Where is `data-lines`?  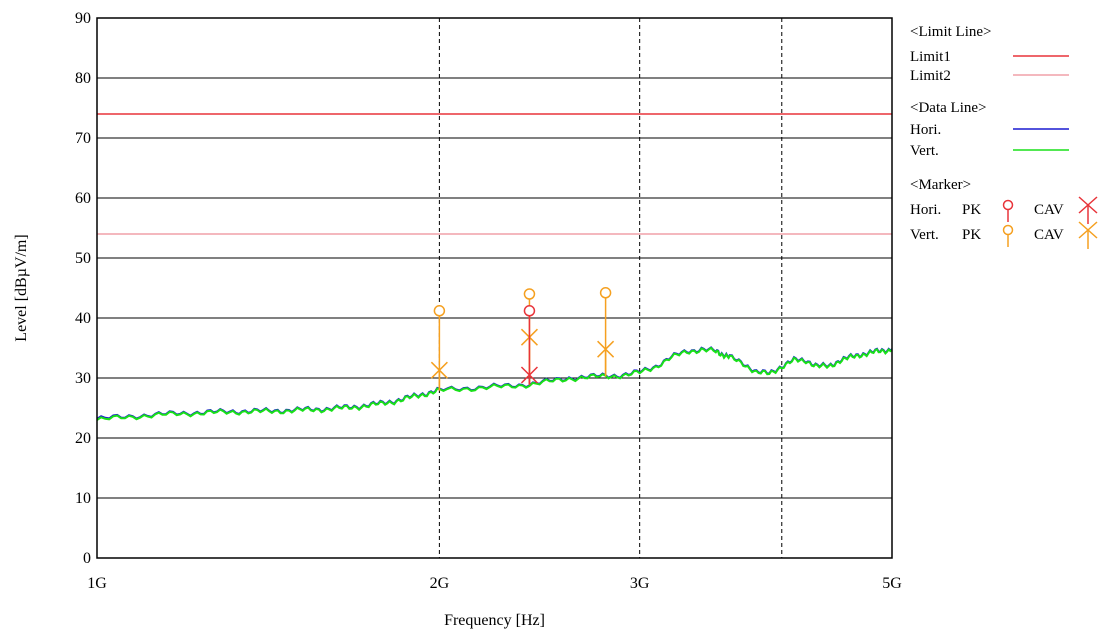 data-lines is located at coordinates (494, 383).